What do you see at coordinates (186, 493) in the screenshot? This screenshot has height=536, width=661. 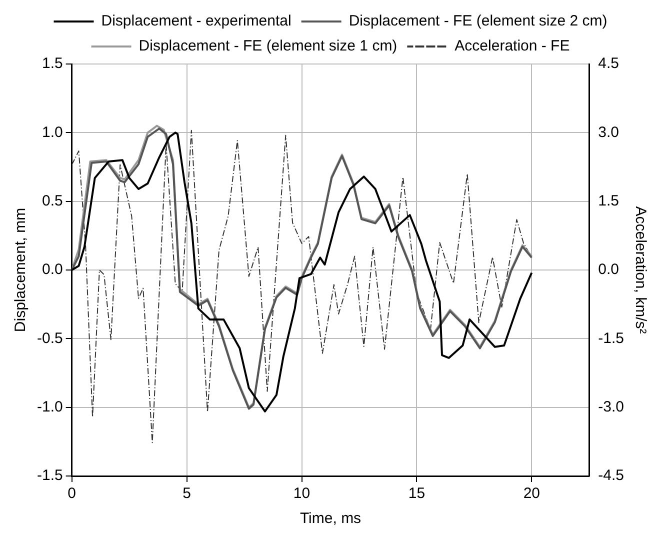 I see `x-tick-label: 5` at bounding box center [186, 493].